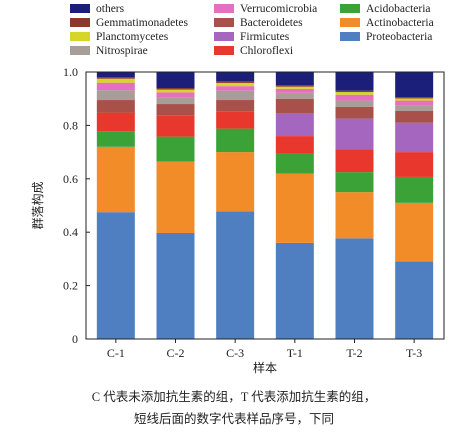 The image size is (468, 433). I want to click on y-tick-label: 0.6, so click(70, 179).